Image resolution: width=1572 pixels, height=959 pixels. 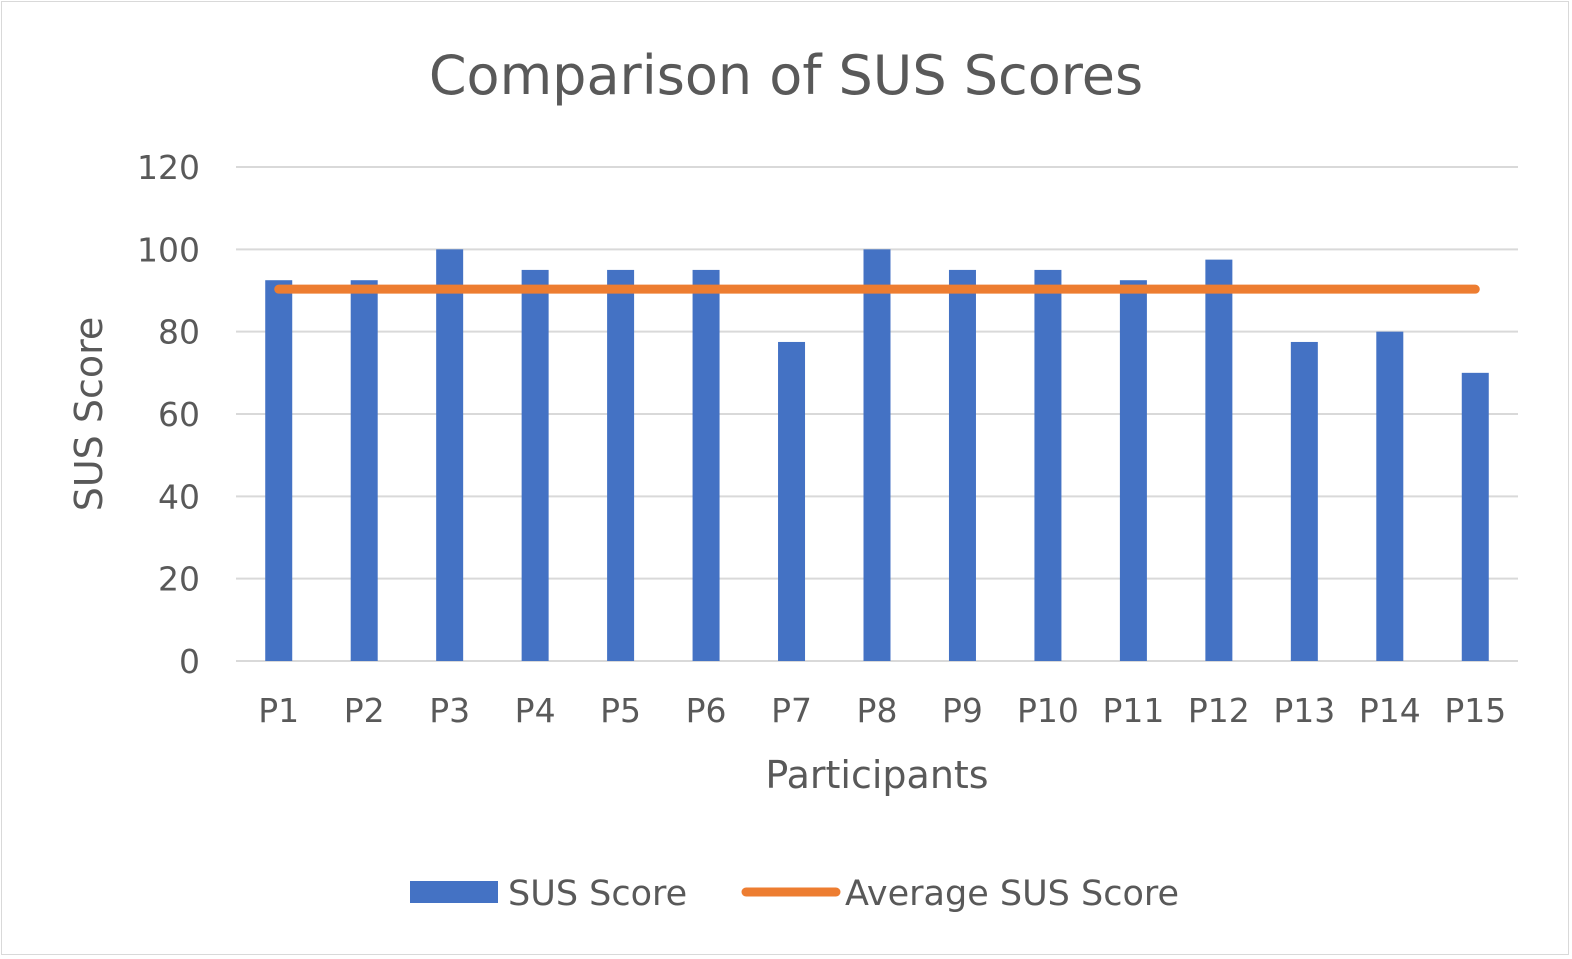 What do you see at coordinates (168, 249) in the screenshot?
I see `y-tick-label: 100` at bounding box center [168, 249].